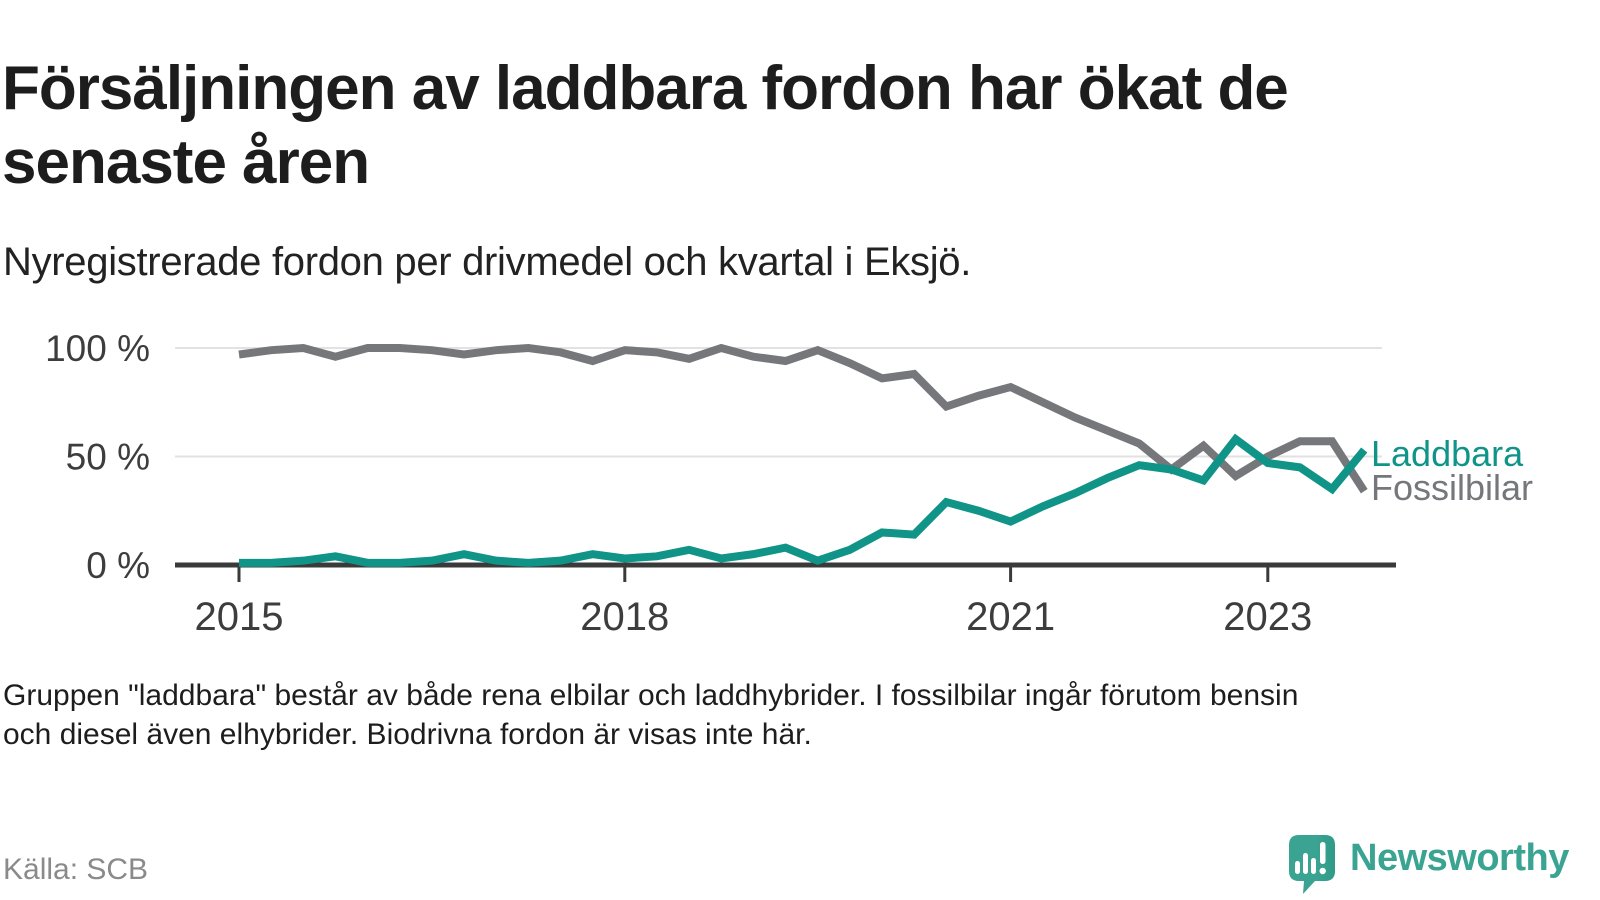  Describe the element at coordinates (803, 500) in the screenshot. I see `laddbara-line` at that location.